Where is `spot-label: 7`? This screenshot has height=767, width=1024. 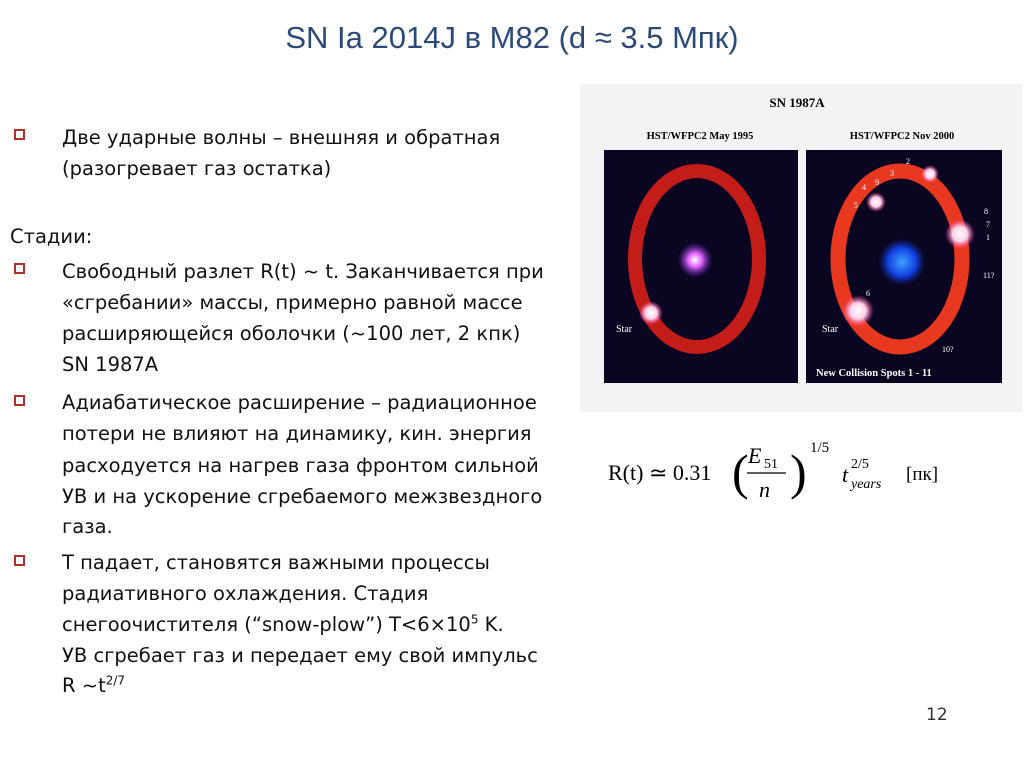
spot-label: 7 is located at coordinates (988, 224).